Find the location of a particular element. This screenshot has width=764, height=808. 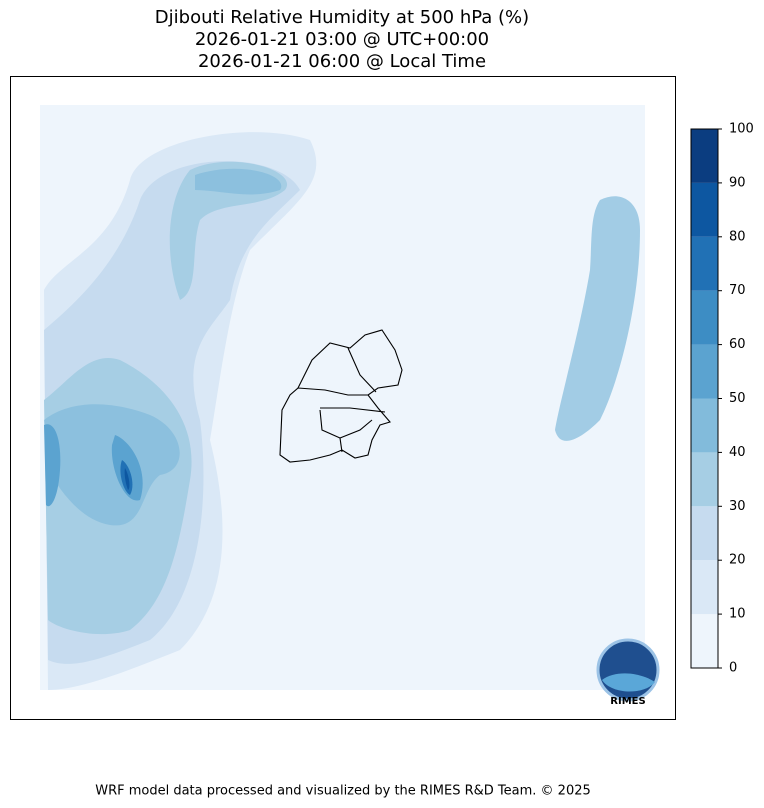

colorbar-tick-label: 50 is located at coordinates (737, 398).